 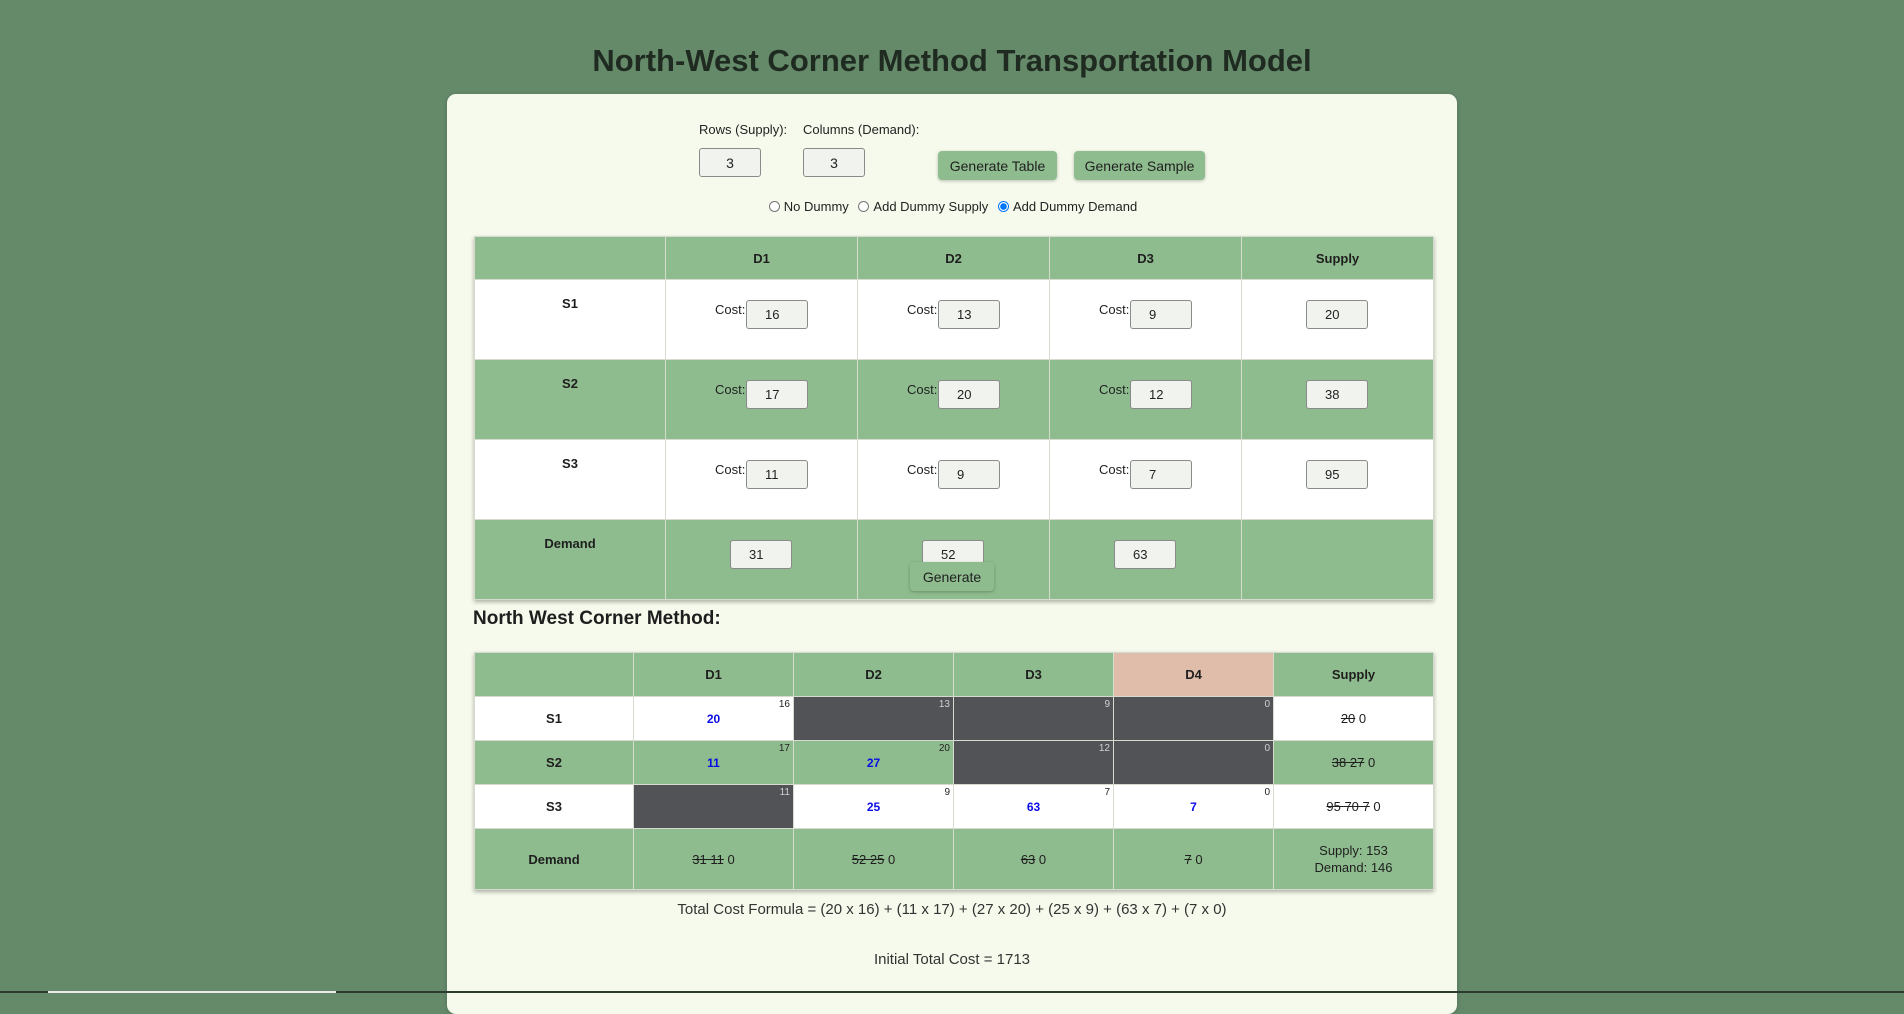 I want to click on result-header-supply: Supply, so click(x=1353, y=674).